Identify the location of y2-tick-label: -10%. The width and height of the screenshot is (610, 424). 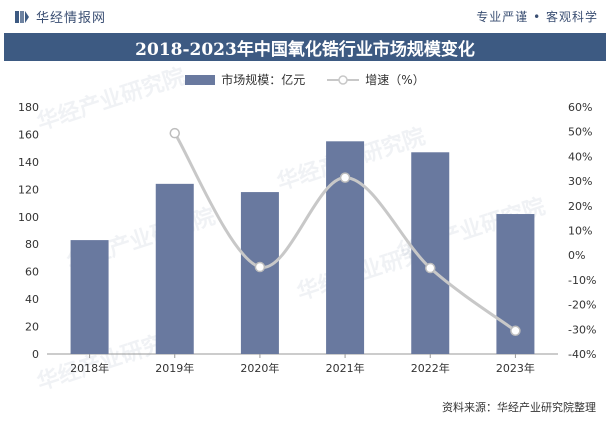
(582, 280).